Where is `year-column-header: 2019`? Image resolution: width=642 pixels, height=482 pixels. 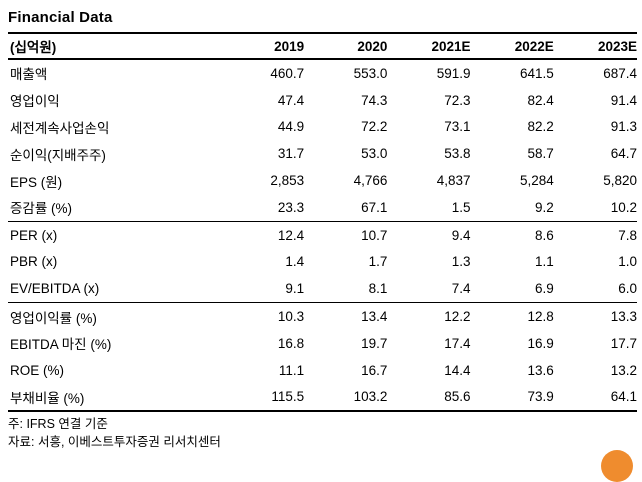
year-column-header: 2019 is located at coordinates (263, 46).